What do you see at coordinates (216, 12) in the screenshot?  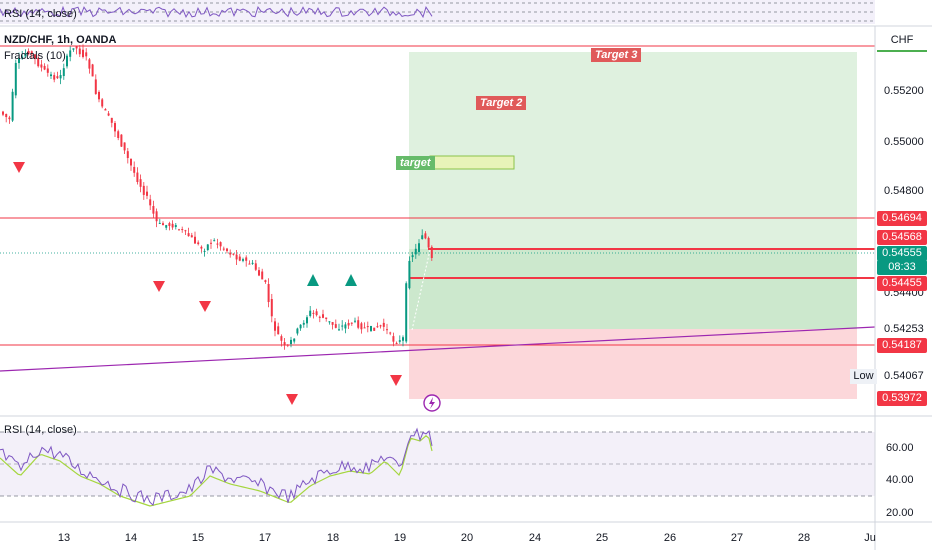 I see `top-rsi-line` at bounding box center [216, 12].